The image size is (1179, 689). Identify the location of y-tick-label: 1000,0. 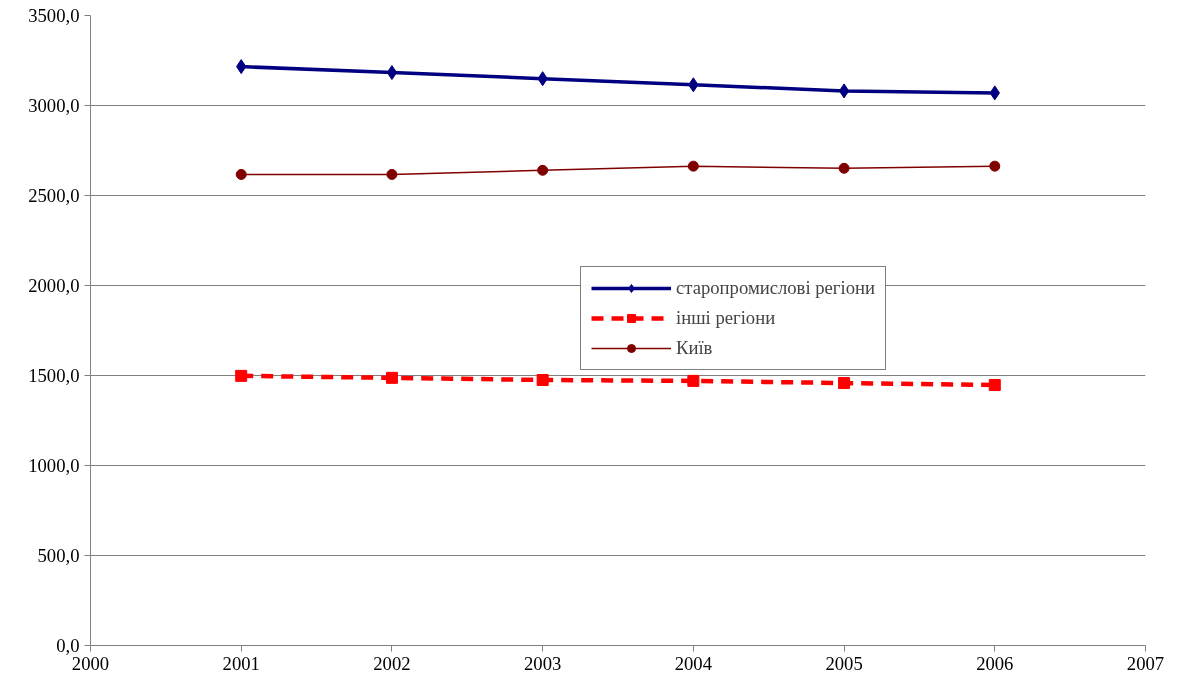
(54, 465).